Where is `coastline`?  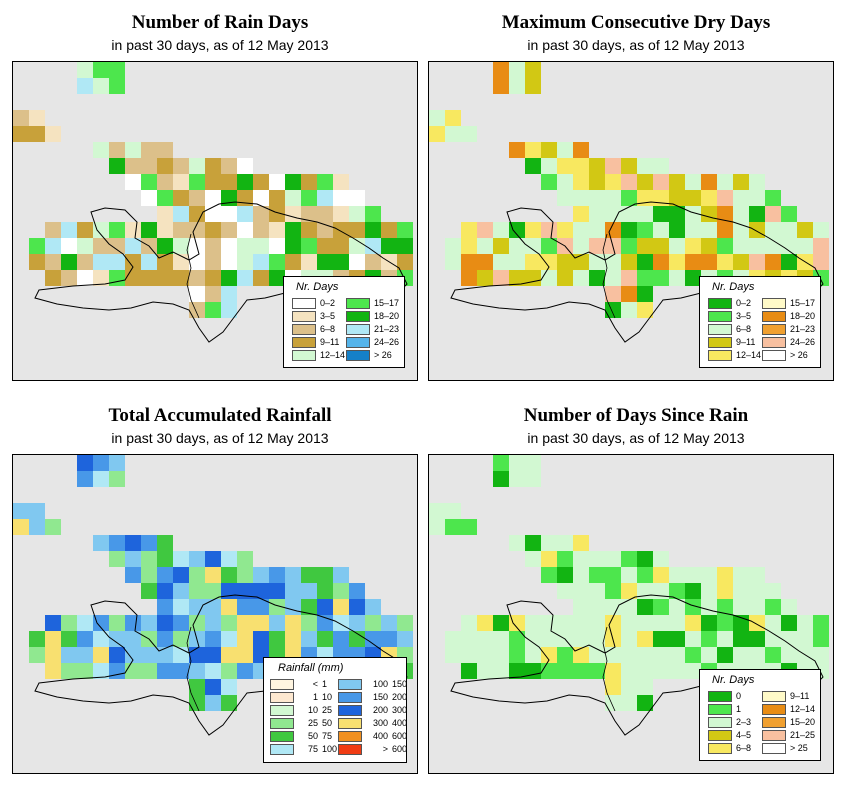 coastline is located at coordinates (221, 272).